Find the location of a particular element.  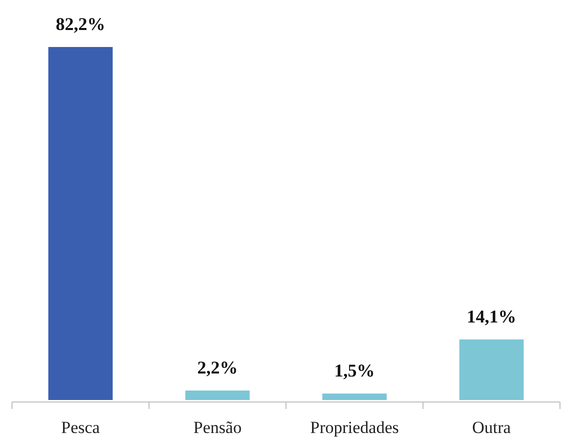

data-label: 1,5% is located at coordinates (354, 370).